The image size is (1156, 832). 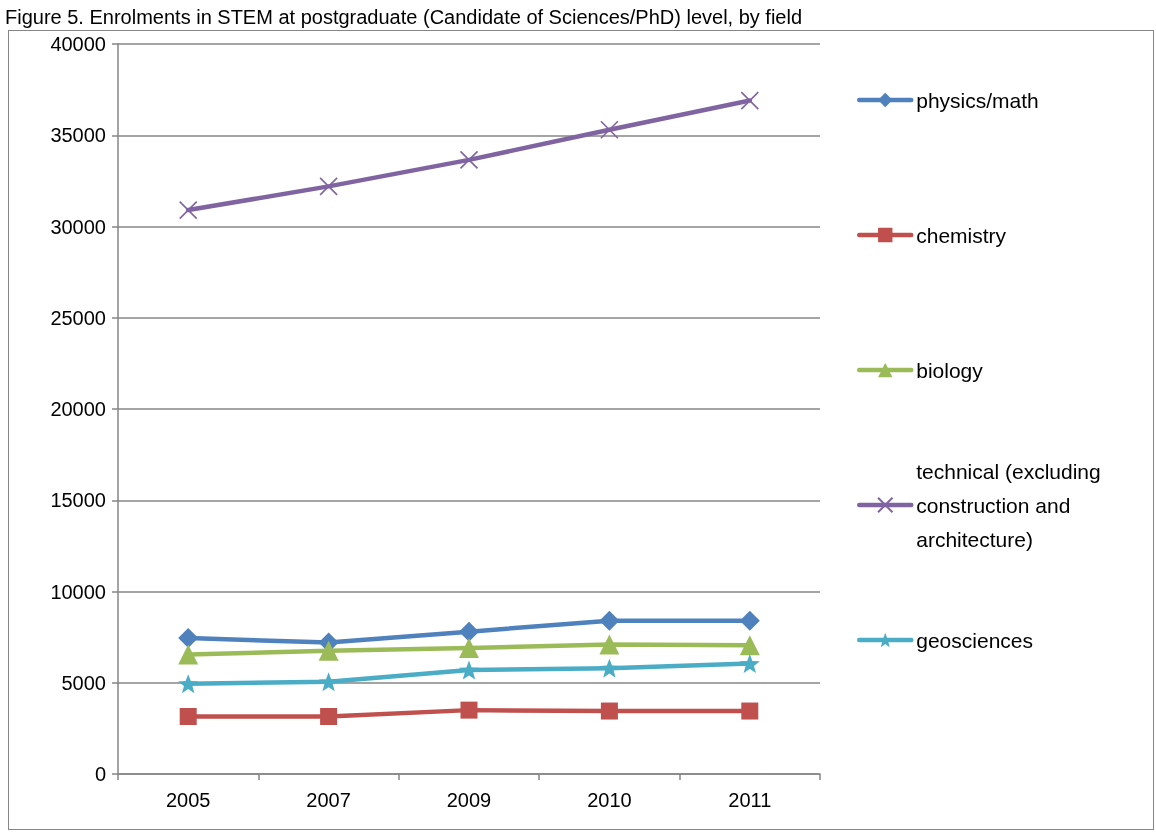 What do you see at coordinates (469, 800) in the screenshot?
I see `x-tick-label: 2009` at bounding box center [469, 800].